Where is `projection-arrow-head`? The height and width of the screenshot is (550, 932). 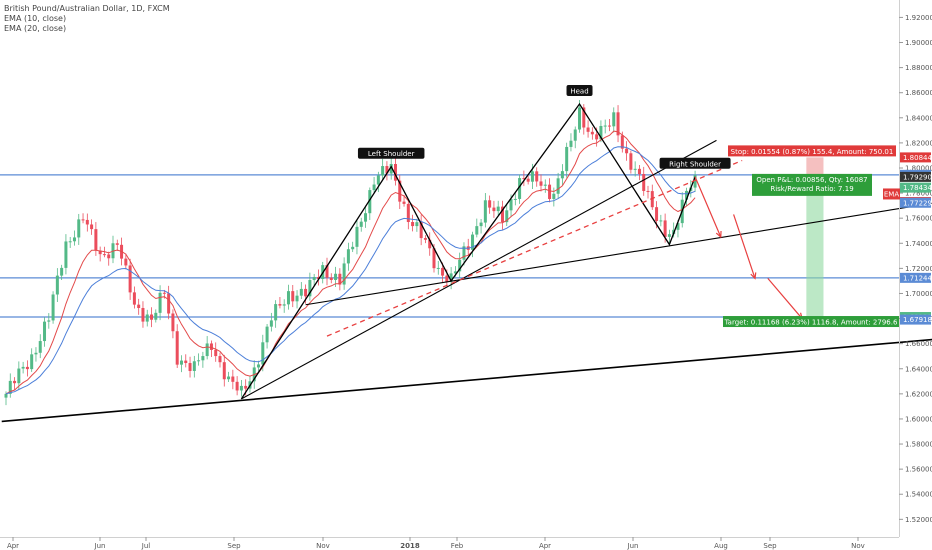
projection-arrow-head is located at coordinates (718, 234).